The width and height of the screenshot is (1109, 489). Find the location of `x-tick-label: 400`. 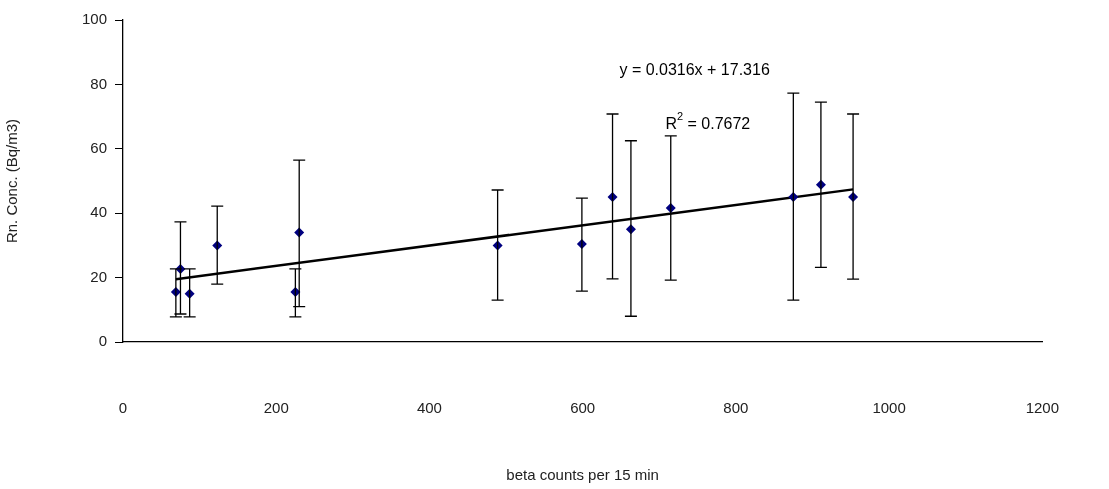

x-tick-label: 400 is located at coordinates (429, 408).